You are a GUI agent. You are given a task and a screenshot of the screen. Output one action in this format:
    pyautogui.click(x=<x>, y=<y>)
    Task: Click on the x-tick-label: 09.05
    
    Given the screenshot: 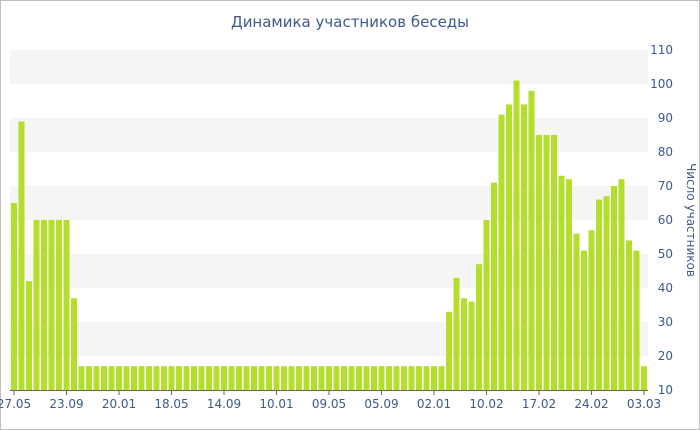 What is the action you would take?
    pyautogui.click(x=329, y=404)
    